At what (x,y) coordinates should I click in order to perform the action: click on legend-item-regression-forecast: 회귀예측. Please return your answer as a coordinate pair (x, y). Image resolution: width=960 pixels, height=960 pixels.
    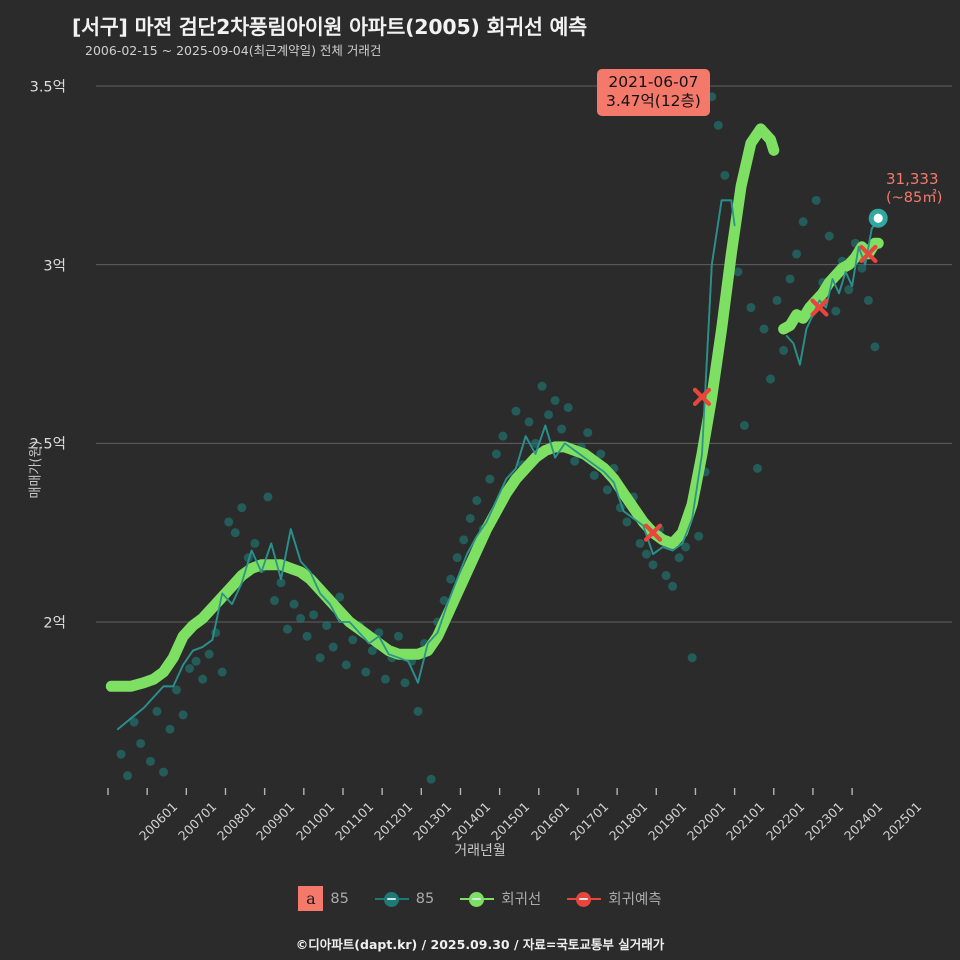
    Looking at the image, I should click on (614, 898).